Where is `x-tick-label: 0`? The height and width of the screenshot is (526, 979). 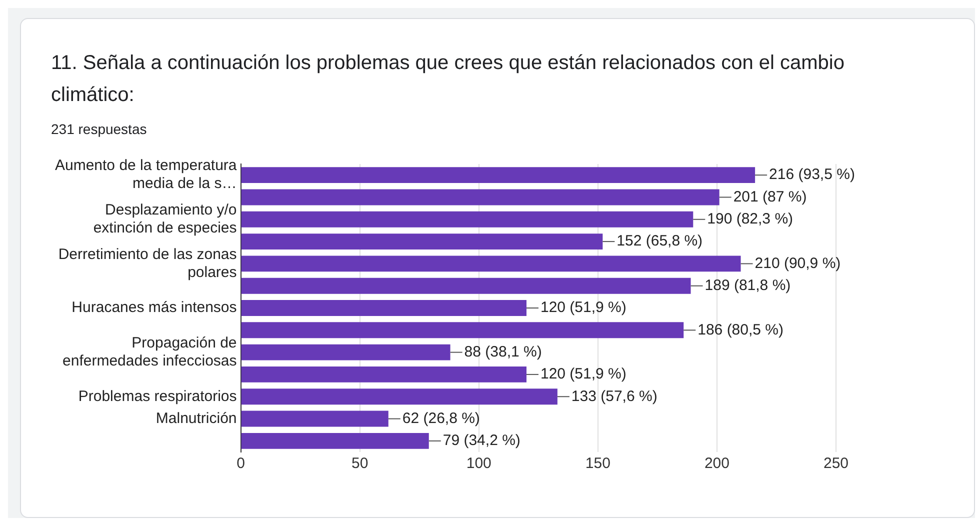 x-tick-label: 0 is located at coordinates (240, 463).